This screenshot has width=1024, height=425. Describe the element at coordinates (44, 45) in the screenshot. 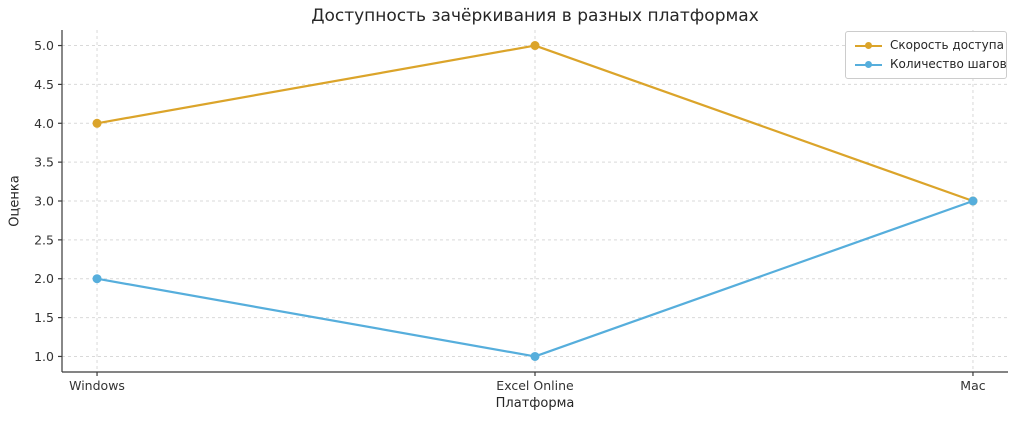

I see `y-tick-label: 5.0` at that location.